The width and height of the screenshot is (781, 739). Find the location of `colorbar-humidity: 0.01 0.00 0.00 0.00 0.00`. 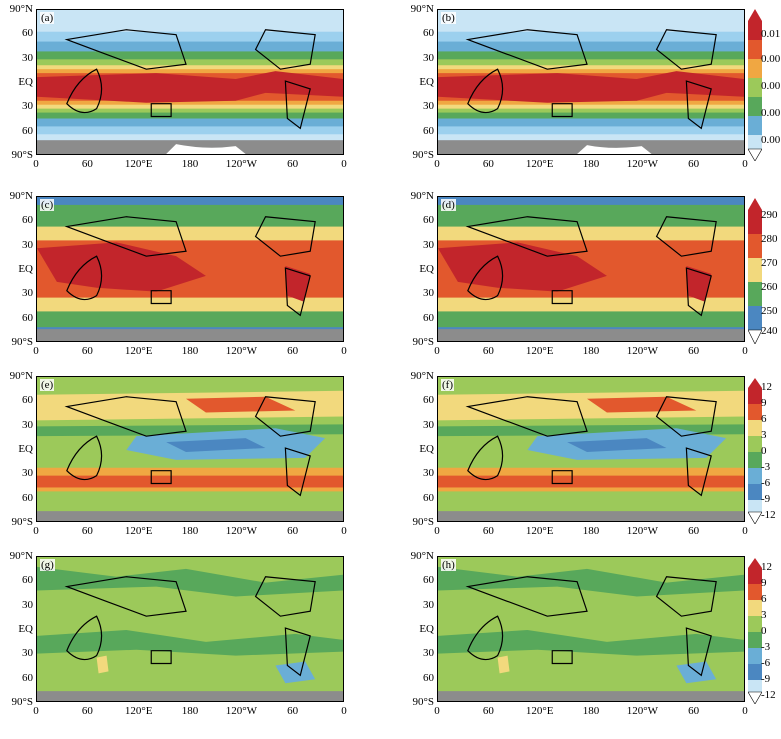

colorbar-humidity: 0.01 0.00 0.00 0.00 0.00 is located at coordinates (764, 85).